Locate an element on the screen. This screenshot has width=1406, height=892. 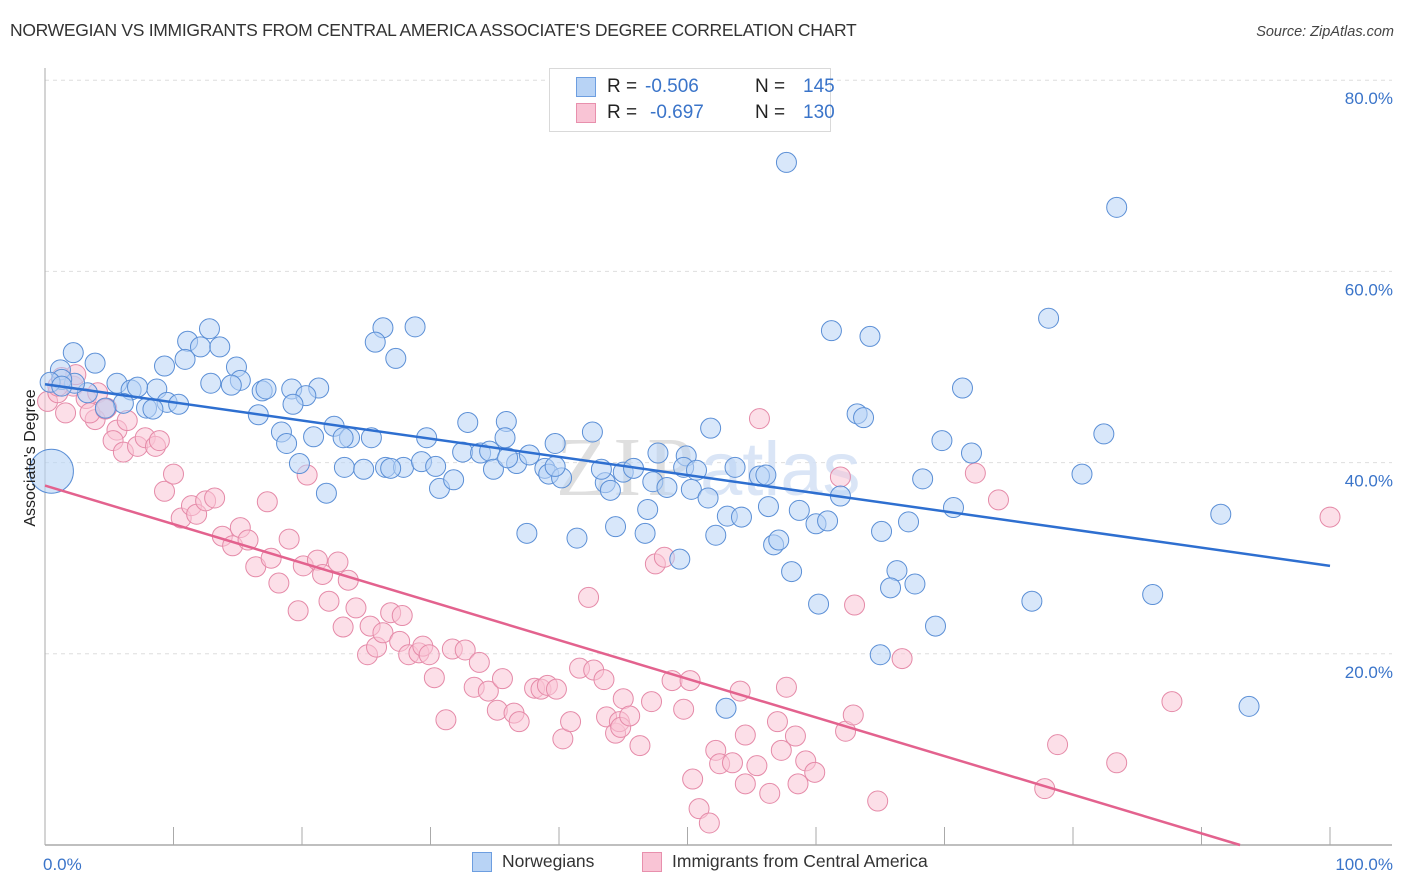
y-tick-label: 60.0% is located at coordinates (1369, 289).